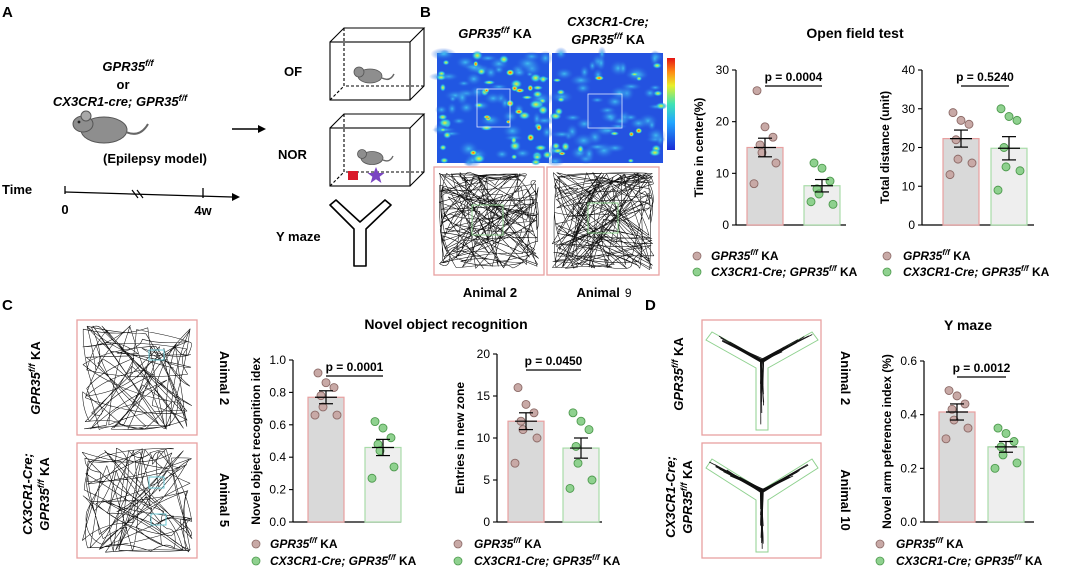  What do you see at coordinates (376, 175) in the screenshot?
I see `novel-object-star-icon` at bounding box center [376, 175].